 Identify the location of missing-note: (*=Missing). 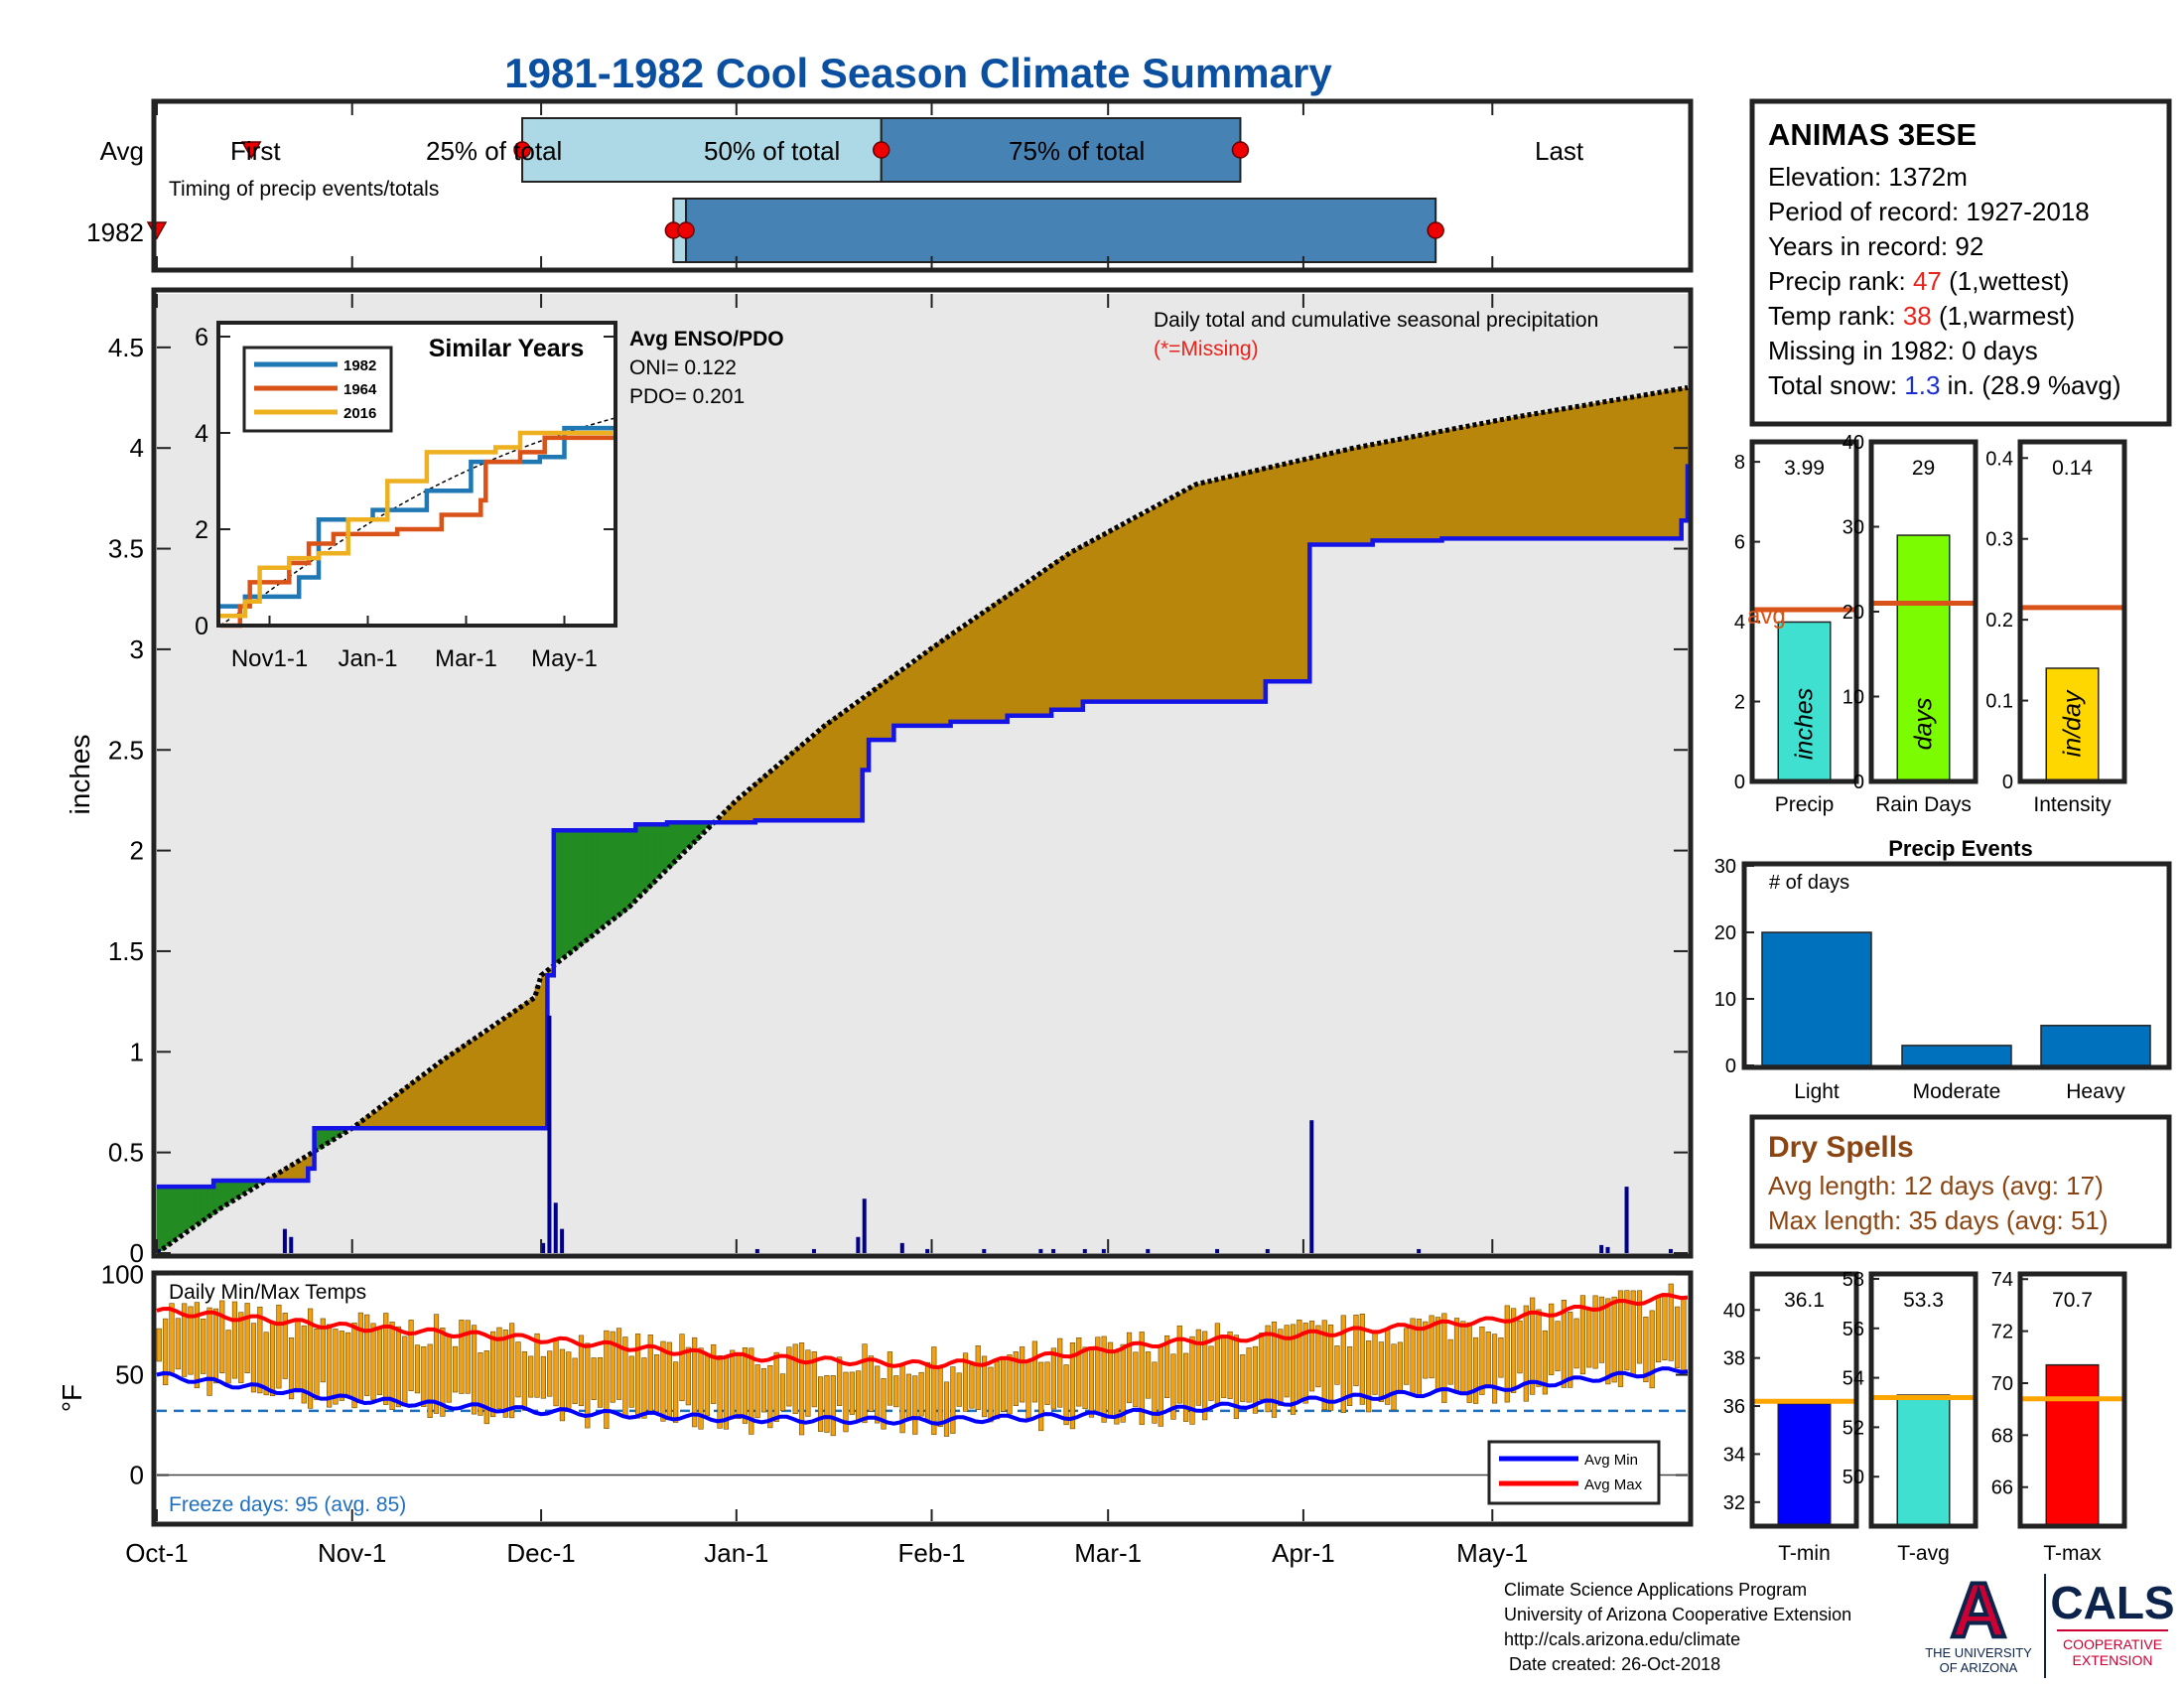
(1206, 349).